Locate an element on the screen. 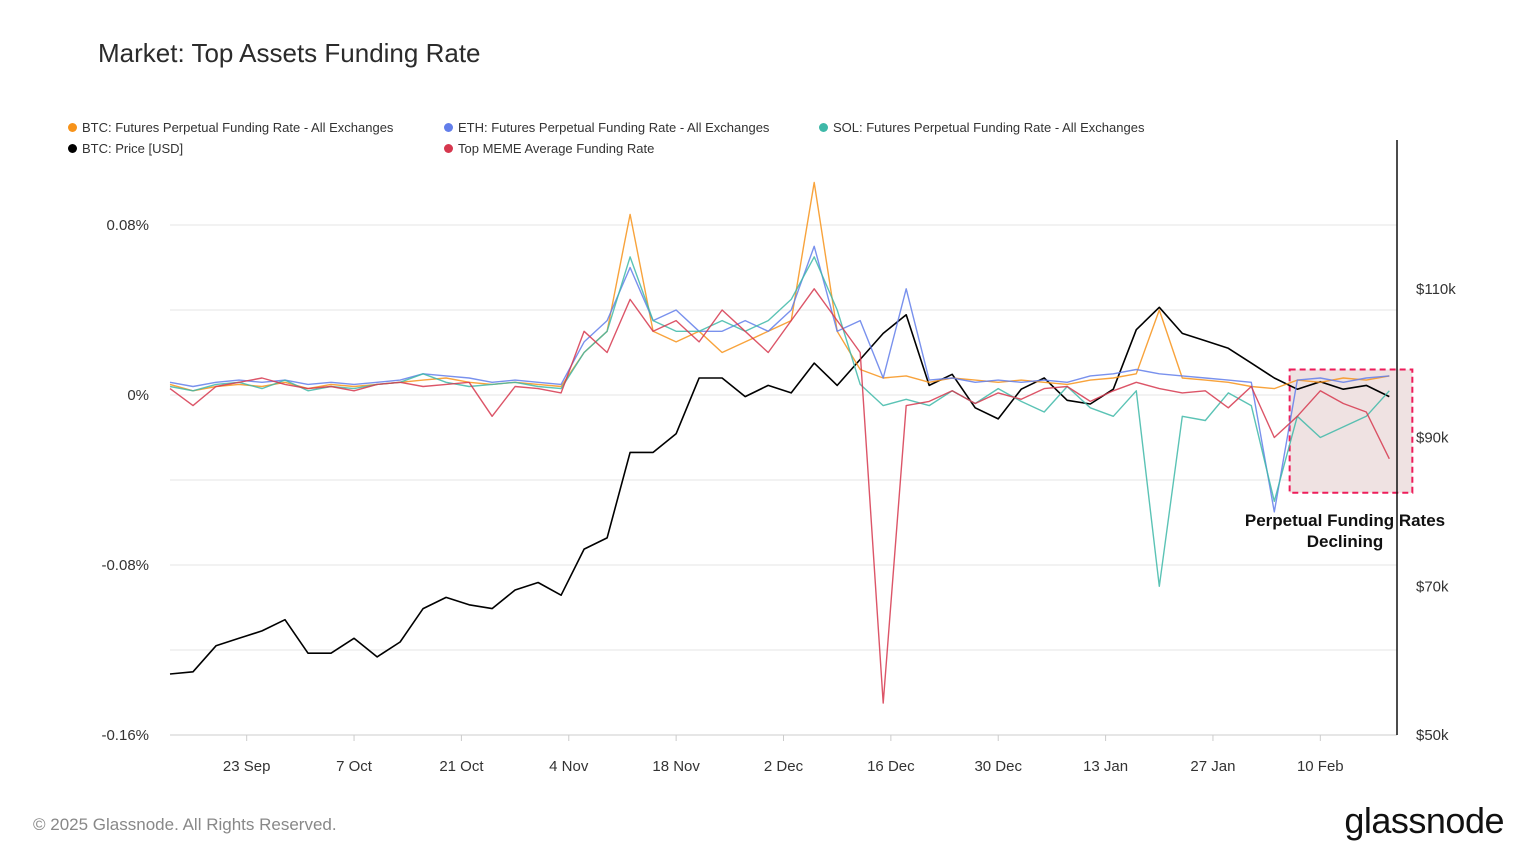 This screenshot has width=1536, height=864. y-right-tick-label: $50k is located at coordinates (1432, 735).